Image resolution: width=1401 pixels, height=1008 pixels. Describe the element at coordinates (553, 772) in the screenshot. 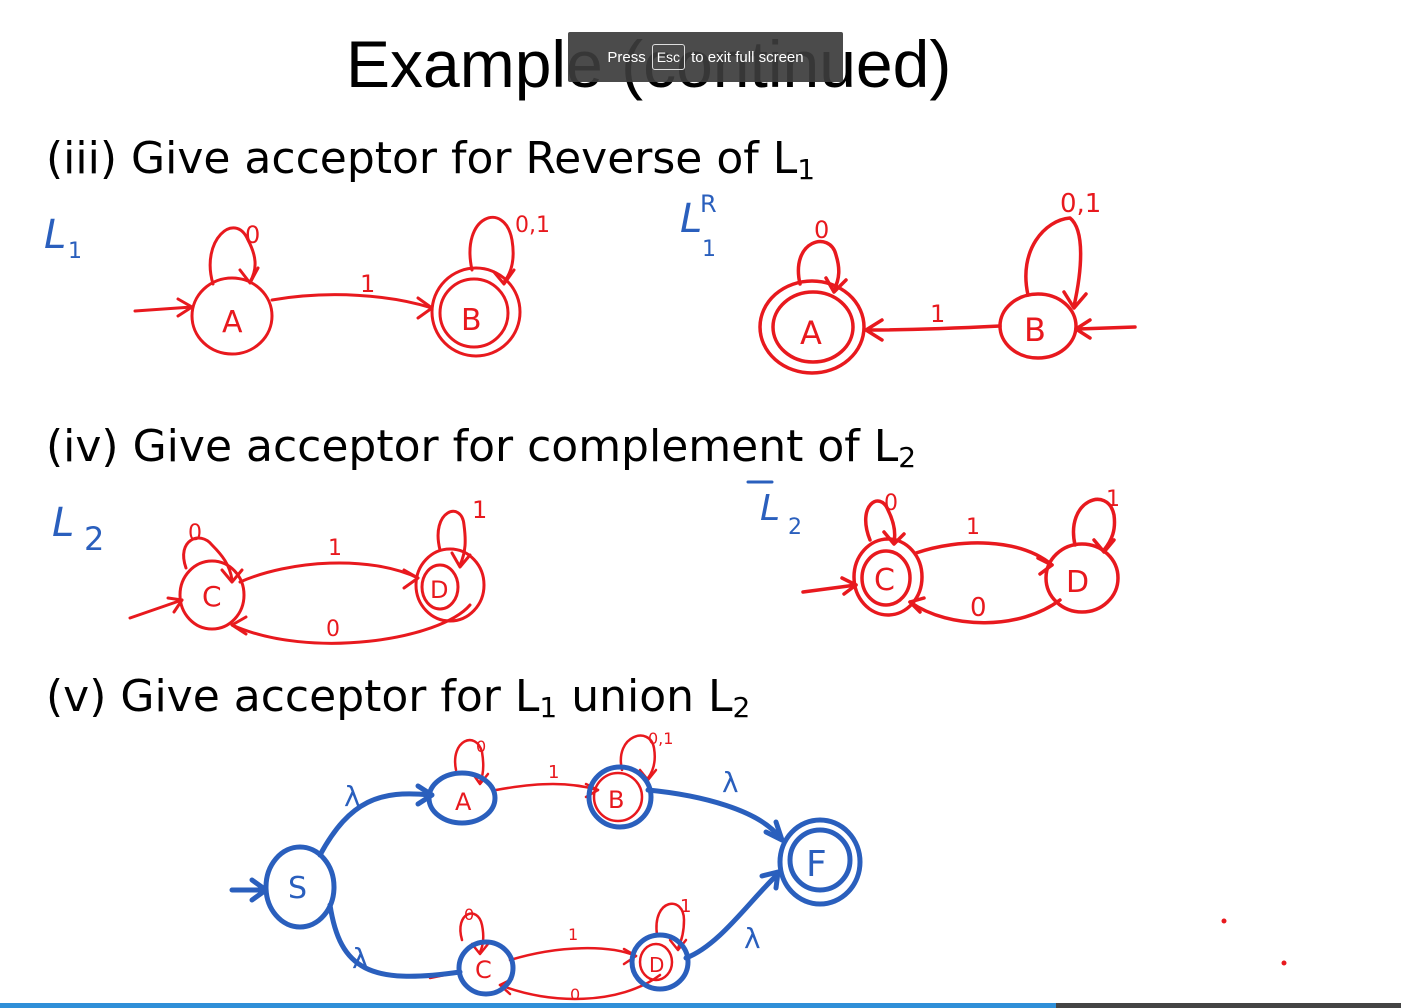

I see `union-edge-ab-label: 1` at that location.